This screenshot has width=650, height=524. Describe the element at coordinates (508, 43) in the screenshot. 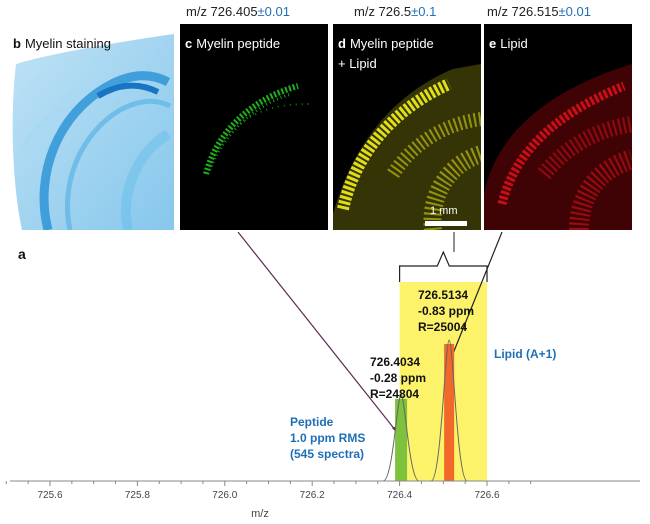

I see `panel-e-label: e Lipid` at that location.